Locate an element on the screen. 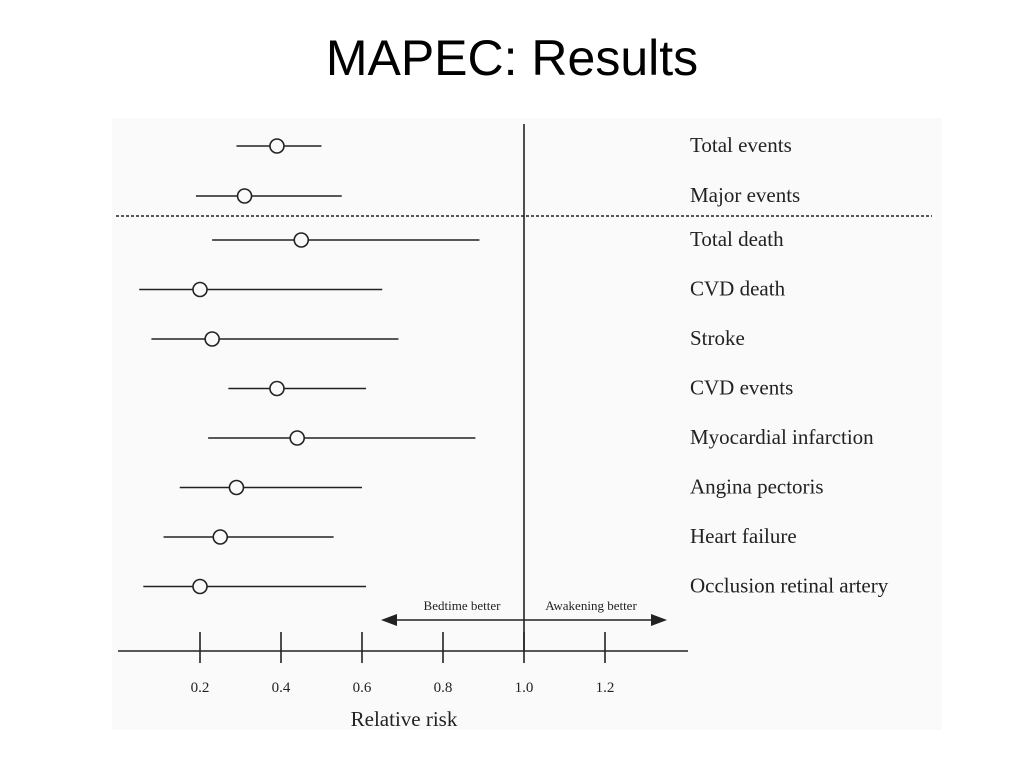 The height and width of the screenshot is (768, 1024). x-tick-label: 1.0 is located at coordinates (524, 688).